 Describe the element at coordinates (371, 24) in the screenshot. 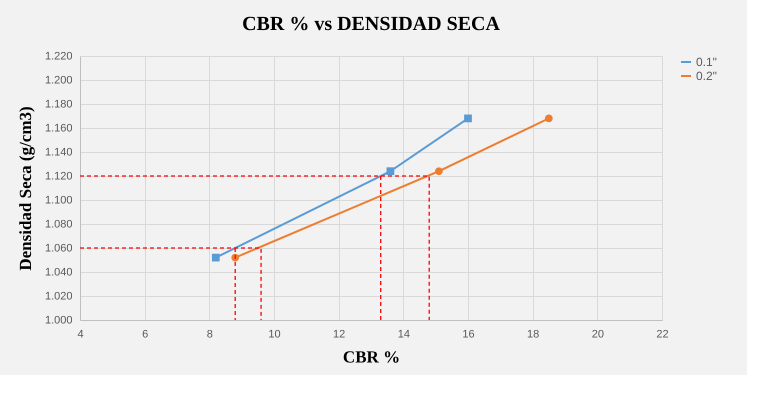

I see `chart-title: CBR % vs DENSIDAD SECA` at that location.